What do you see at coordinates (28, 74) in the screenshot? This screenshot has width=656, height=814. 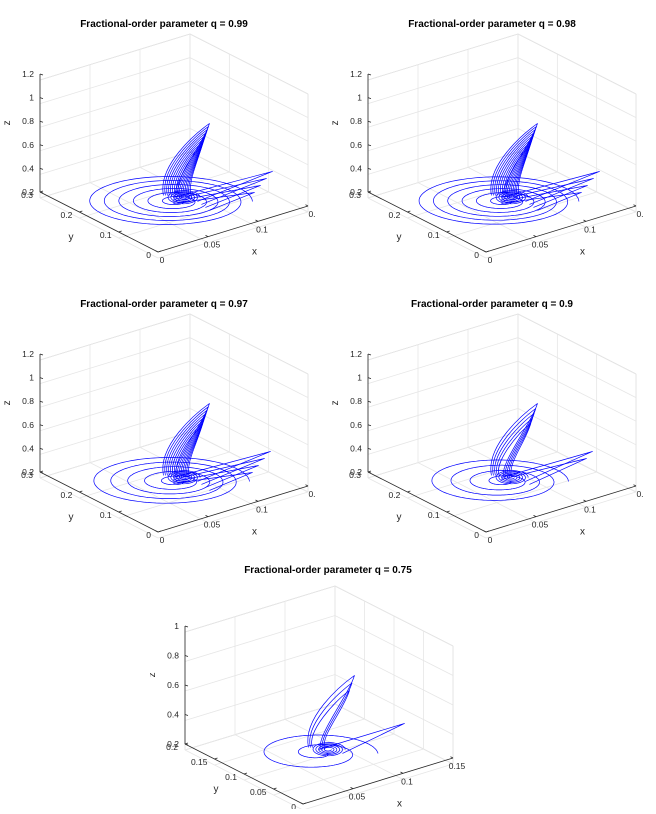 I see `z-tick-label: 1.2` at bounding box center [28, 74].